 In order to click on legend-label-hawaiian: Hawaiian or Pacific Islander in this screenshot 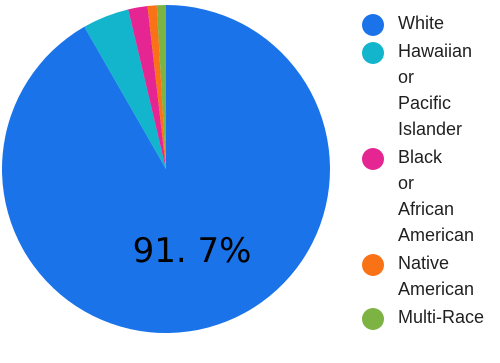, I will do `click(435, 90)`.